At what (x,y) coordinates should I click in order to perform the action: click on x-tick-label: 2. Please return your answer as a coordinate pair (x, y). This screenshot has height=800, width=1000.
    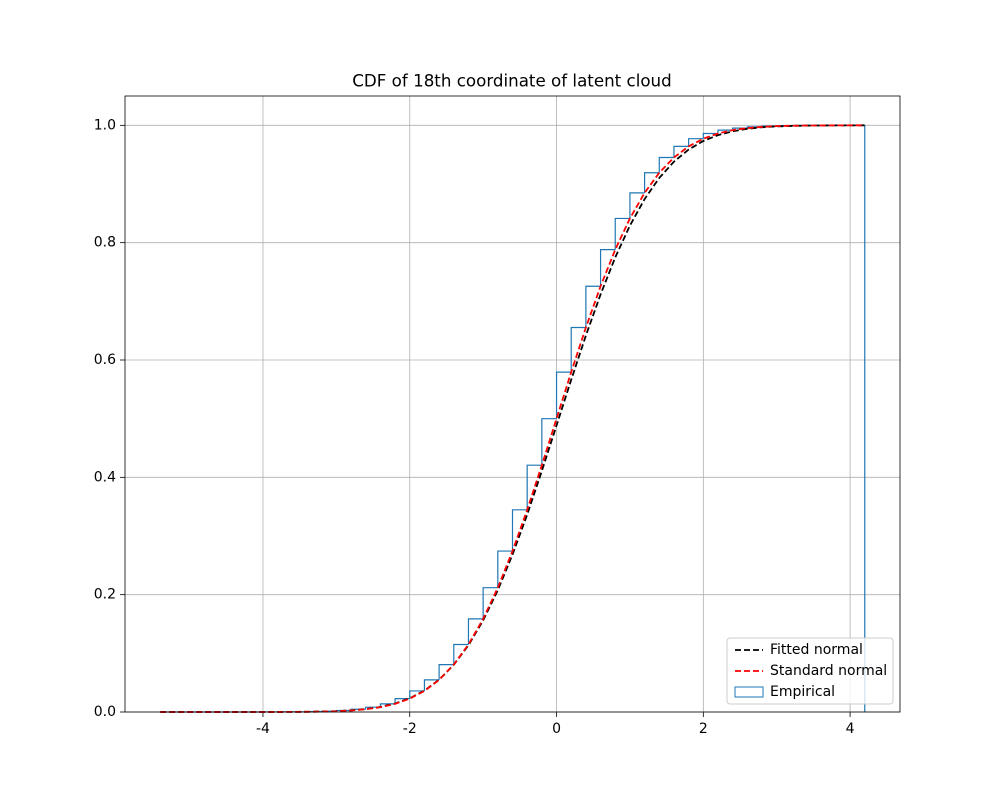
    Looking at the image, I should click on (703, 729).